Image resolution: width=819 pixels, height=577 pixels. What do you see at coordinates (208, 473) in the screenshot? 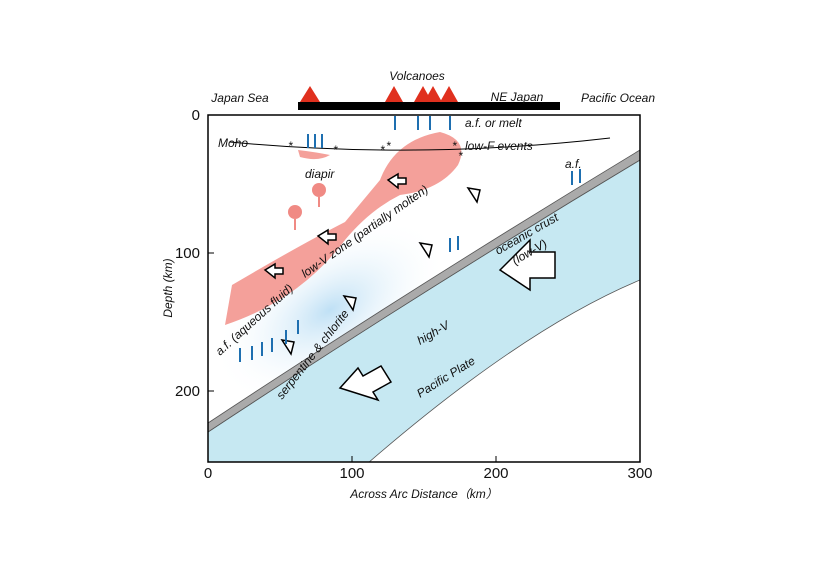
I see `x-tick-label: 0` at bounding box center [208, 473].